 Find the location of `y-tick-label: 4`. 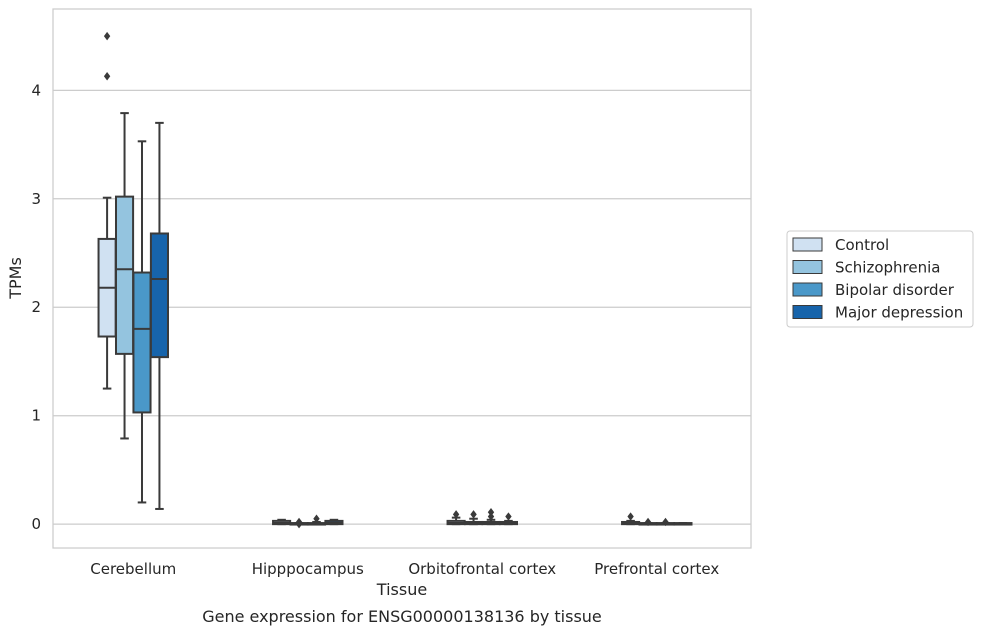

y-tick-label: 4 is located at coordinates (36, 90).